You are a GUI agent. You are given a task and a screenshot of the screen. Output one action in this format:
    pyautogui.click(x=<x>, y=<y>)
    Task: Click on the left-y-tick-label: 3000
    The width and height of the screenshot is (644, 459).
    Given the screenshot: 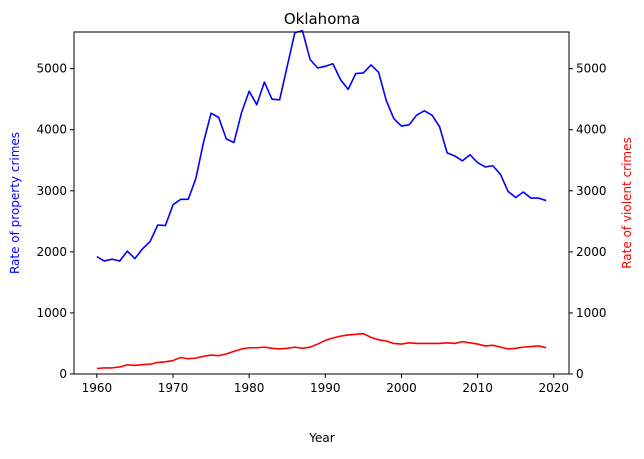 What is the action you would take?
    pyautogui.click(x=51, y=191)
    